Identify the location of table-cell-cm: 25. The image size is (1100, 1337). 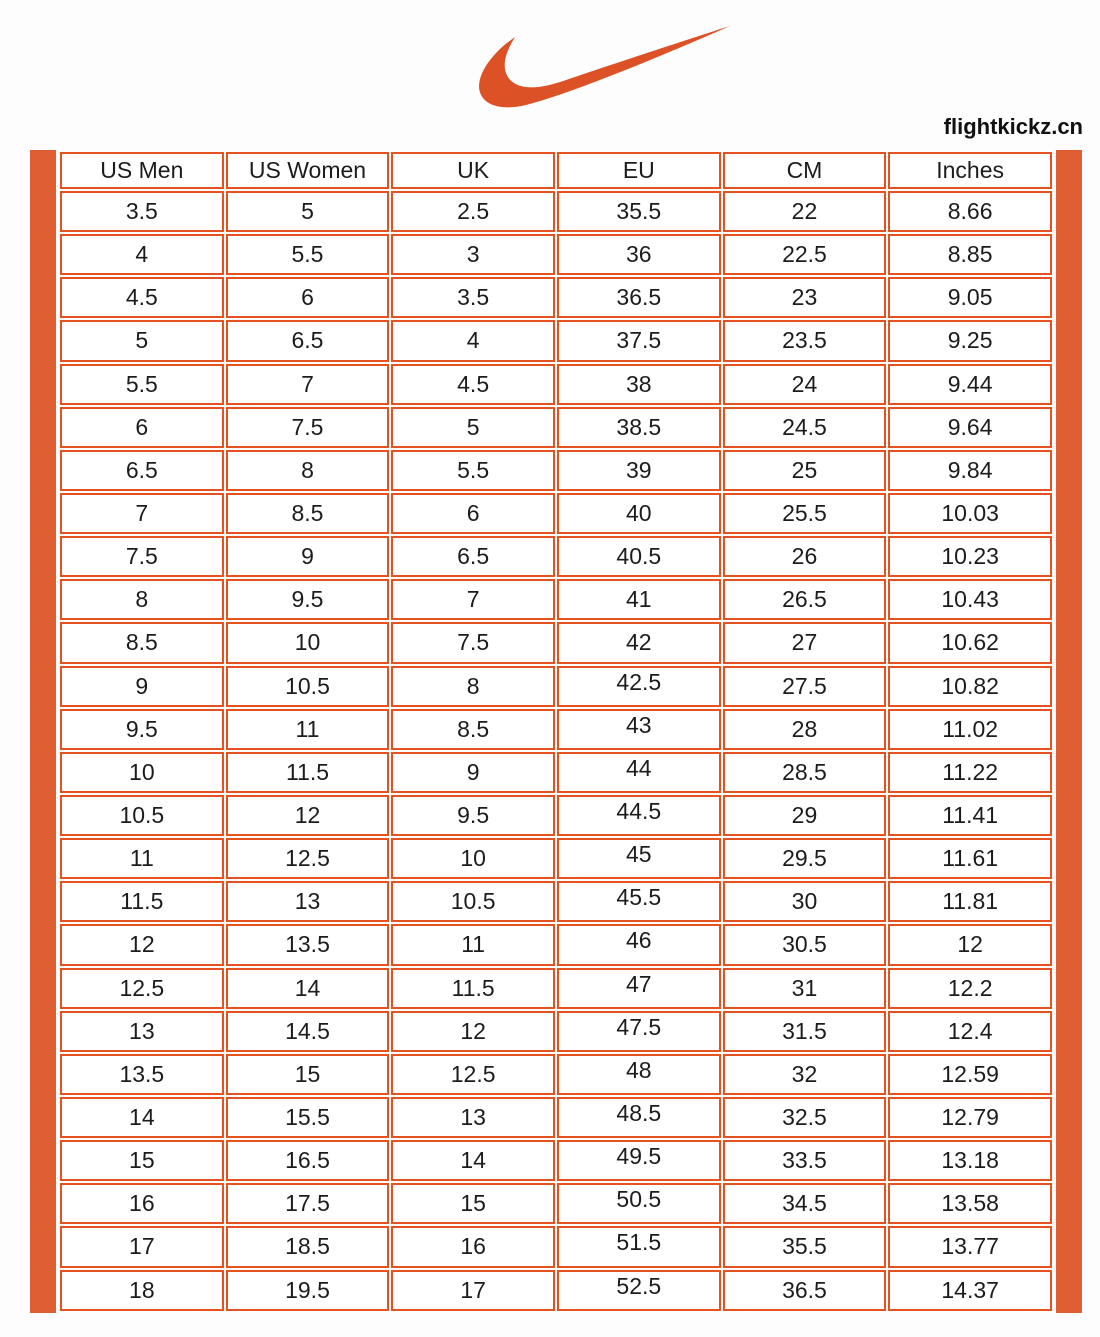
(804, 470).